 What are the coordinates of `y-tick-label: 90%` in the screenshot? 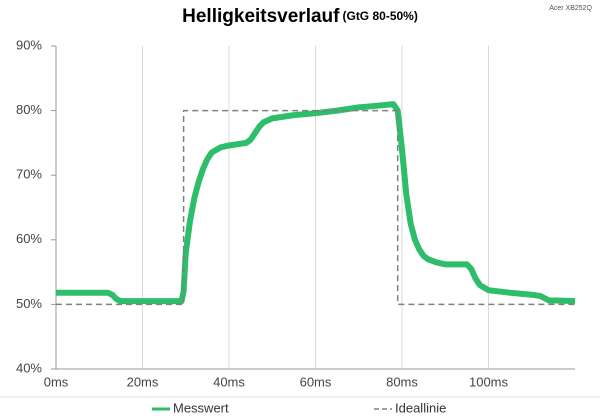 It's located at (29, 44).